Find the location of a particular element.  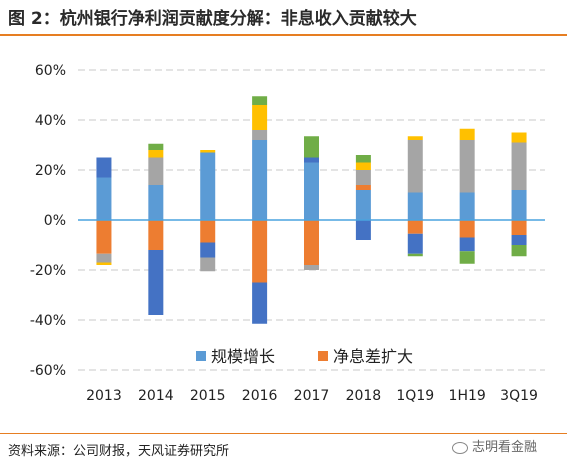

y-tick-label: -20% is located at coordinates (48, 271).